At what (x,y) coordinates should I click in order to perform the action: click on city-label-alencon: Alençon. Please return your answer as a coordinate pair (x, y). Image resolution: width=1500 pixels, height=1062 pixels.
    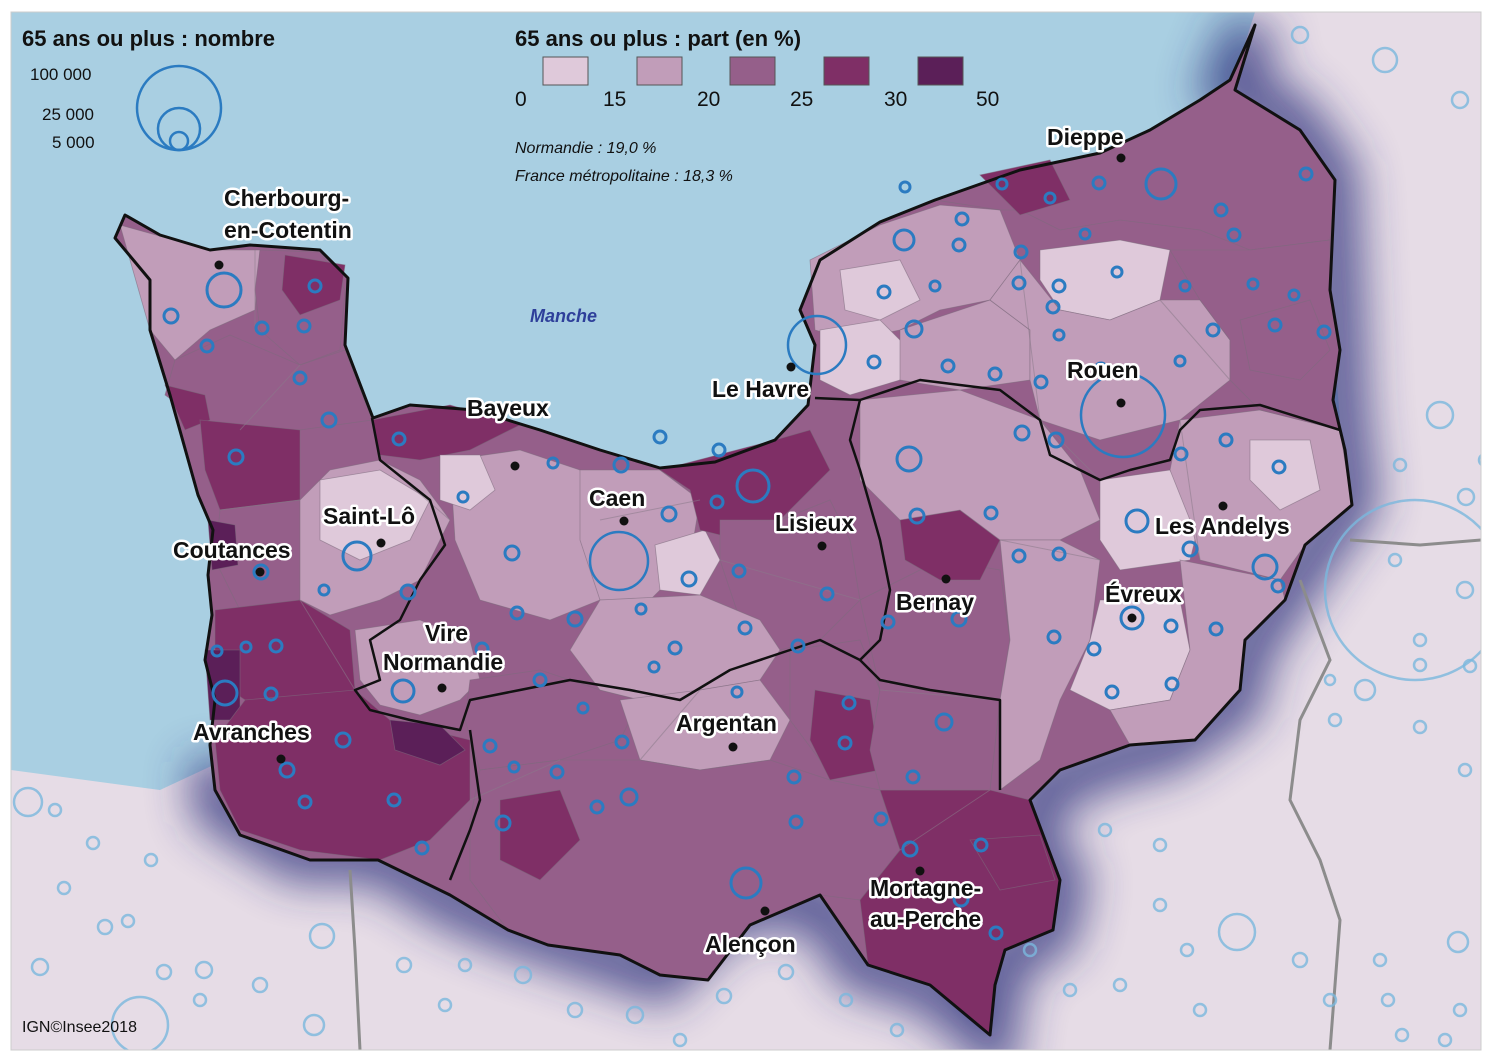
    Looking at the image, I should click on (750, 944).